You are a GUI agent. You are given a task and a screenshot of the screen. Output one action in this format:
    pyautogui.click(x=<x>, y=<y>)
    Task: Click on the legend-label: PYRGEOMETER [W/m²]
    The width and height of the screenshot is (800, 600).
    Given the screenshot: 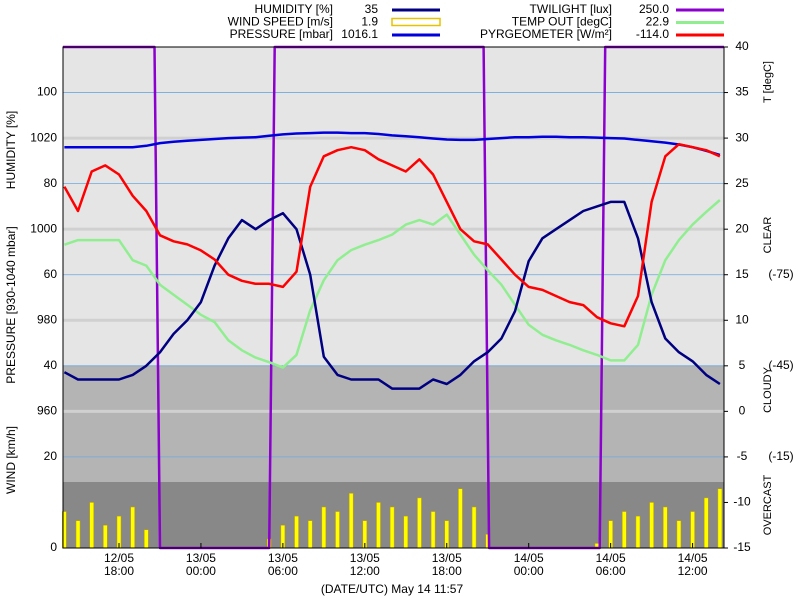 What is the action you would take?
    pyautogui.click(x=546, y=34)
    